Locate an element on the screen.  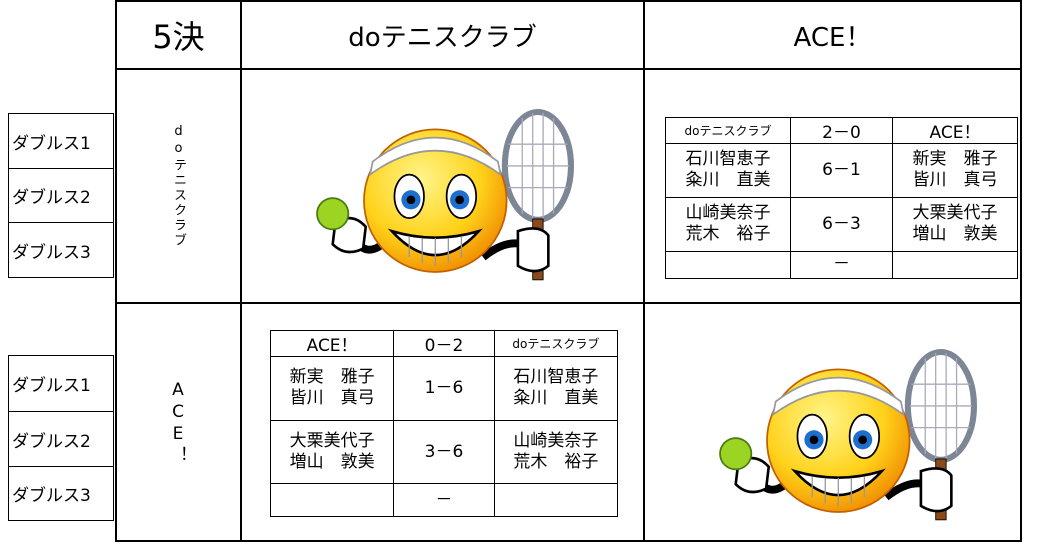
score: 1－6 is located at coordinates (444, 387).